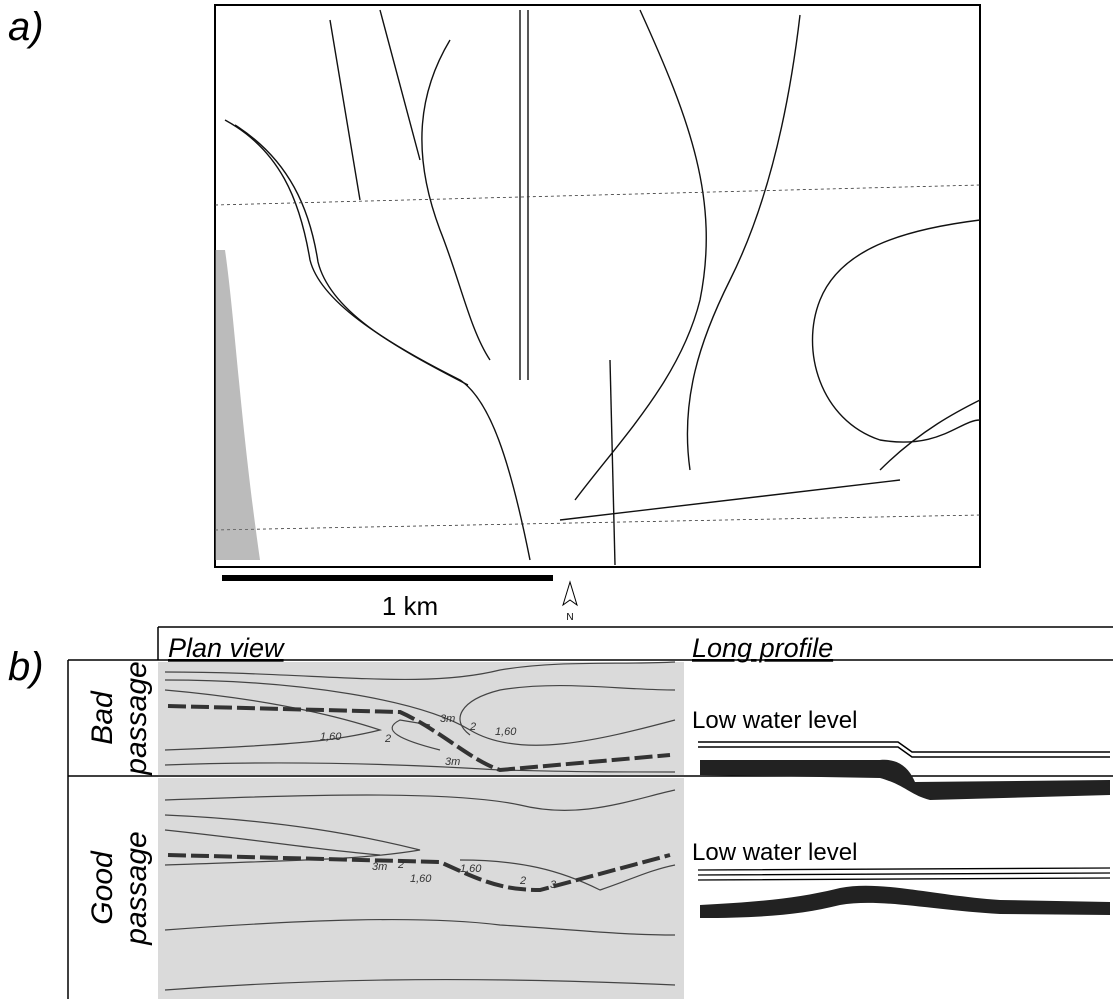 Image resolution: width=1113 pixels, height=999 pixels. What do you see at coordinates (410, 606) in the screenshot?
I see `scale-label: 1 km` at bounding box center [410, 606].